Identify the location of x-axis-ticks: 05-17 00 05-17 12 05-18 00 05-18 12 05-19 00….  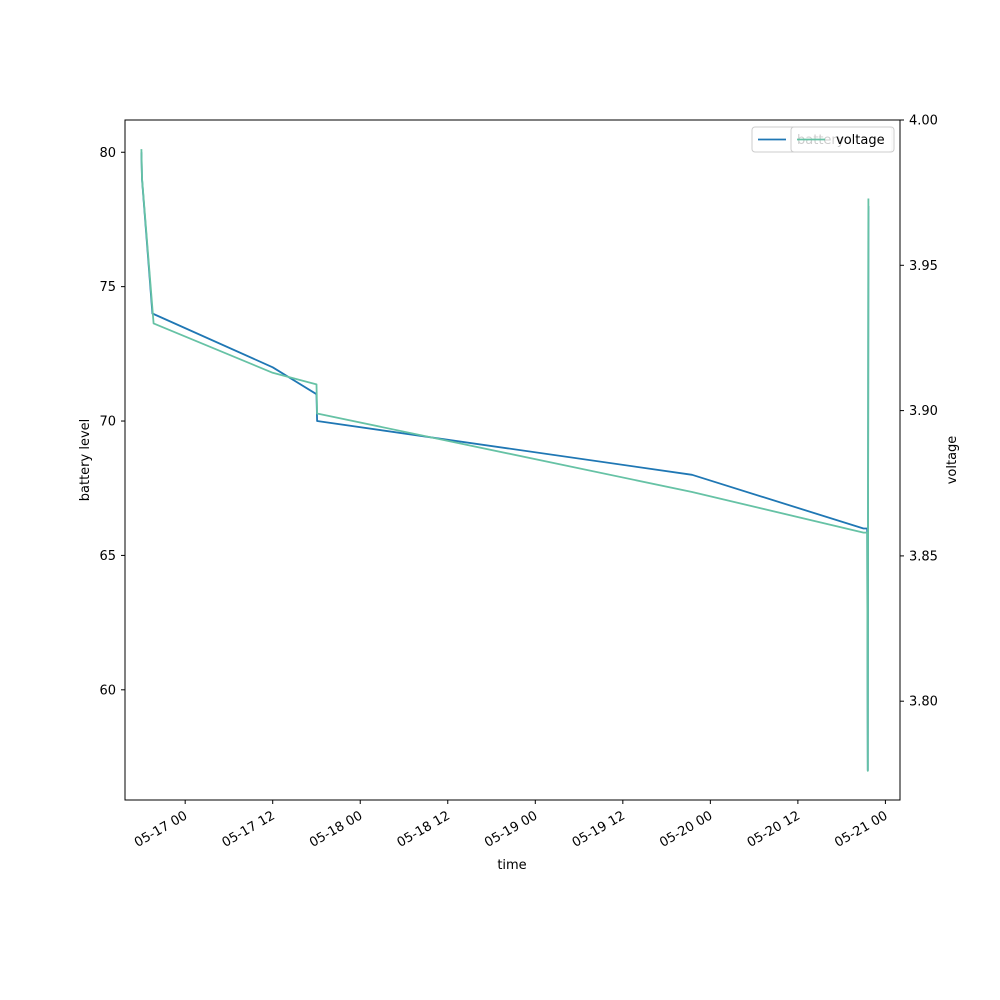
(511, 825).